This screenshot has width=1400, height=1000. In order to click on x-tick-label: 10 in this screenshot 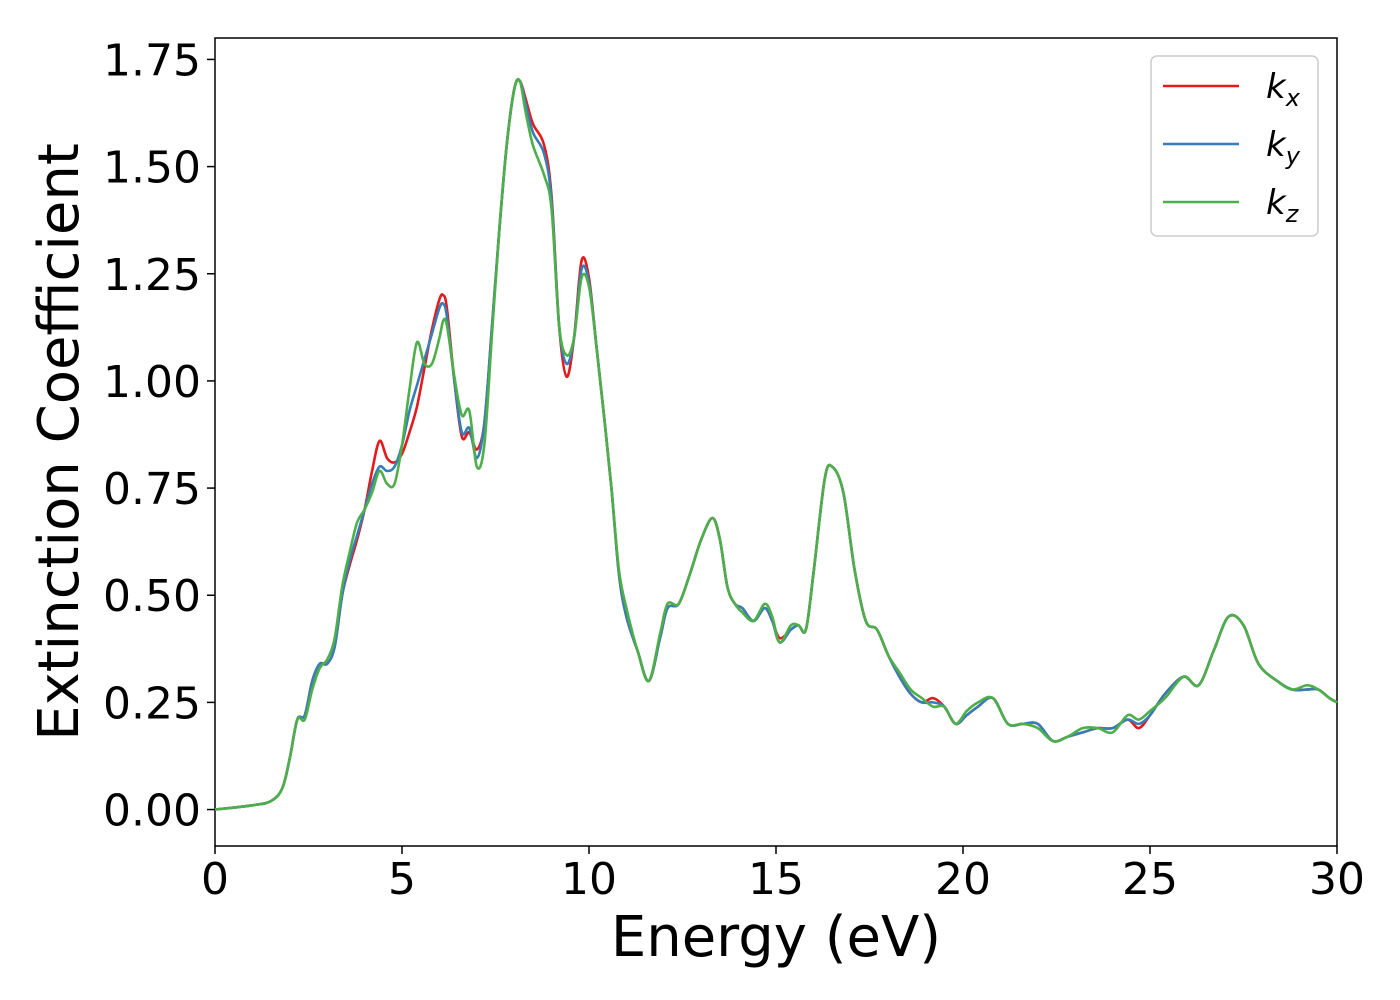, I will do `click(589, 879)`.